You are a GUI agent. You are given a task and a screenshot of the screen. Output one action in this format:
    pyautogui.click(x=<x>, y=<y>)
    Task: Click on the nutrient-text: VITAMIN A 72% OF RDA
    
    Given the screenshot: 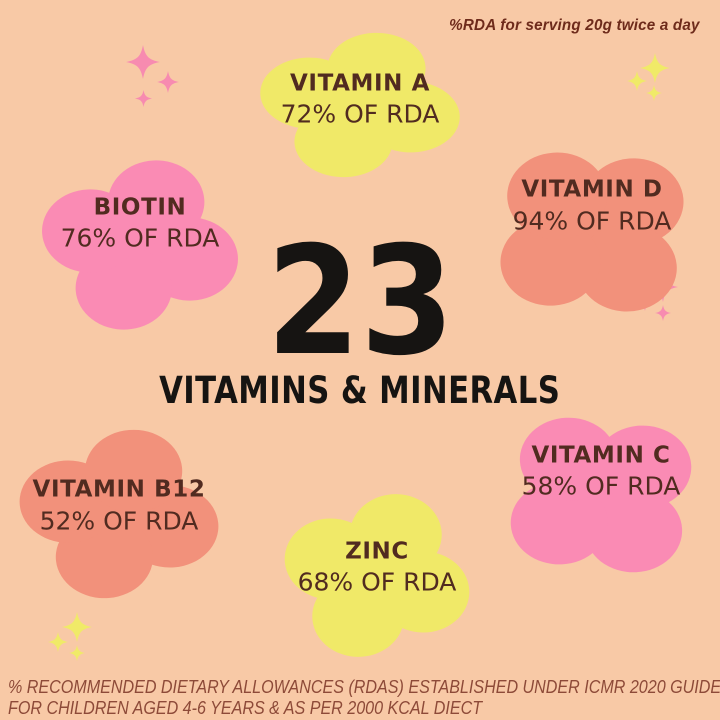 What is the action you would take?
    pyautogui.click(x=360, y=100)
    